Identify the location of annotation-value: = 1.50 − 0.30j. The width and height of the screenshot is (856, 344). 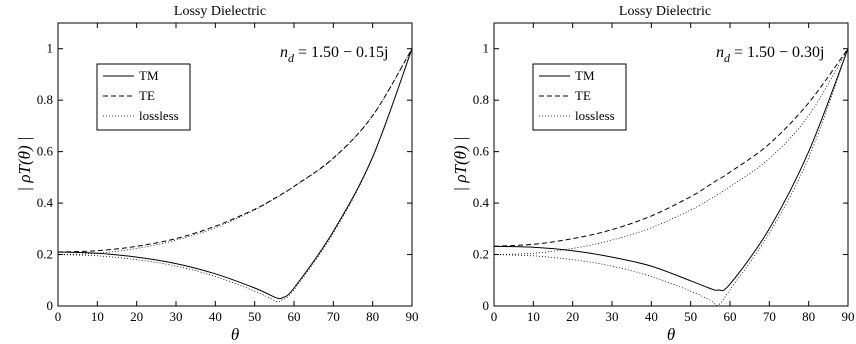
(777, 52).